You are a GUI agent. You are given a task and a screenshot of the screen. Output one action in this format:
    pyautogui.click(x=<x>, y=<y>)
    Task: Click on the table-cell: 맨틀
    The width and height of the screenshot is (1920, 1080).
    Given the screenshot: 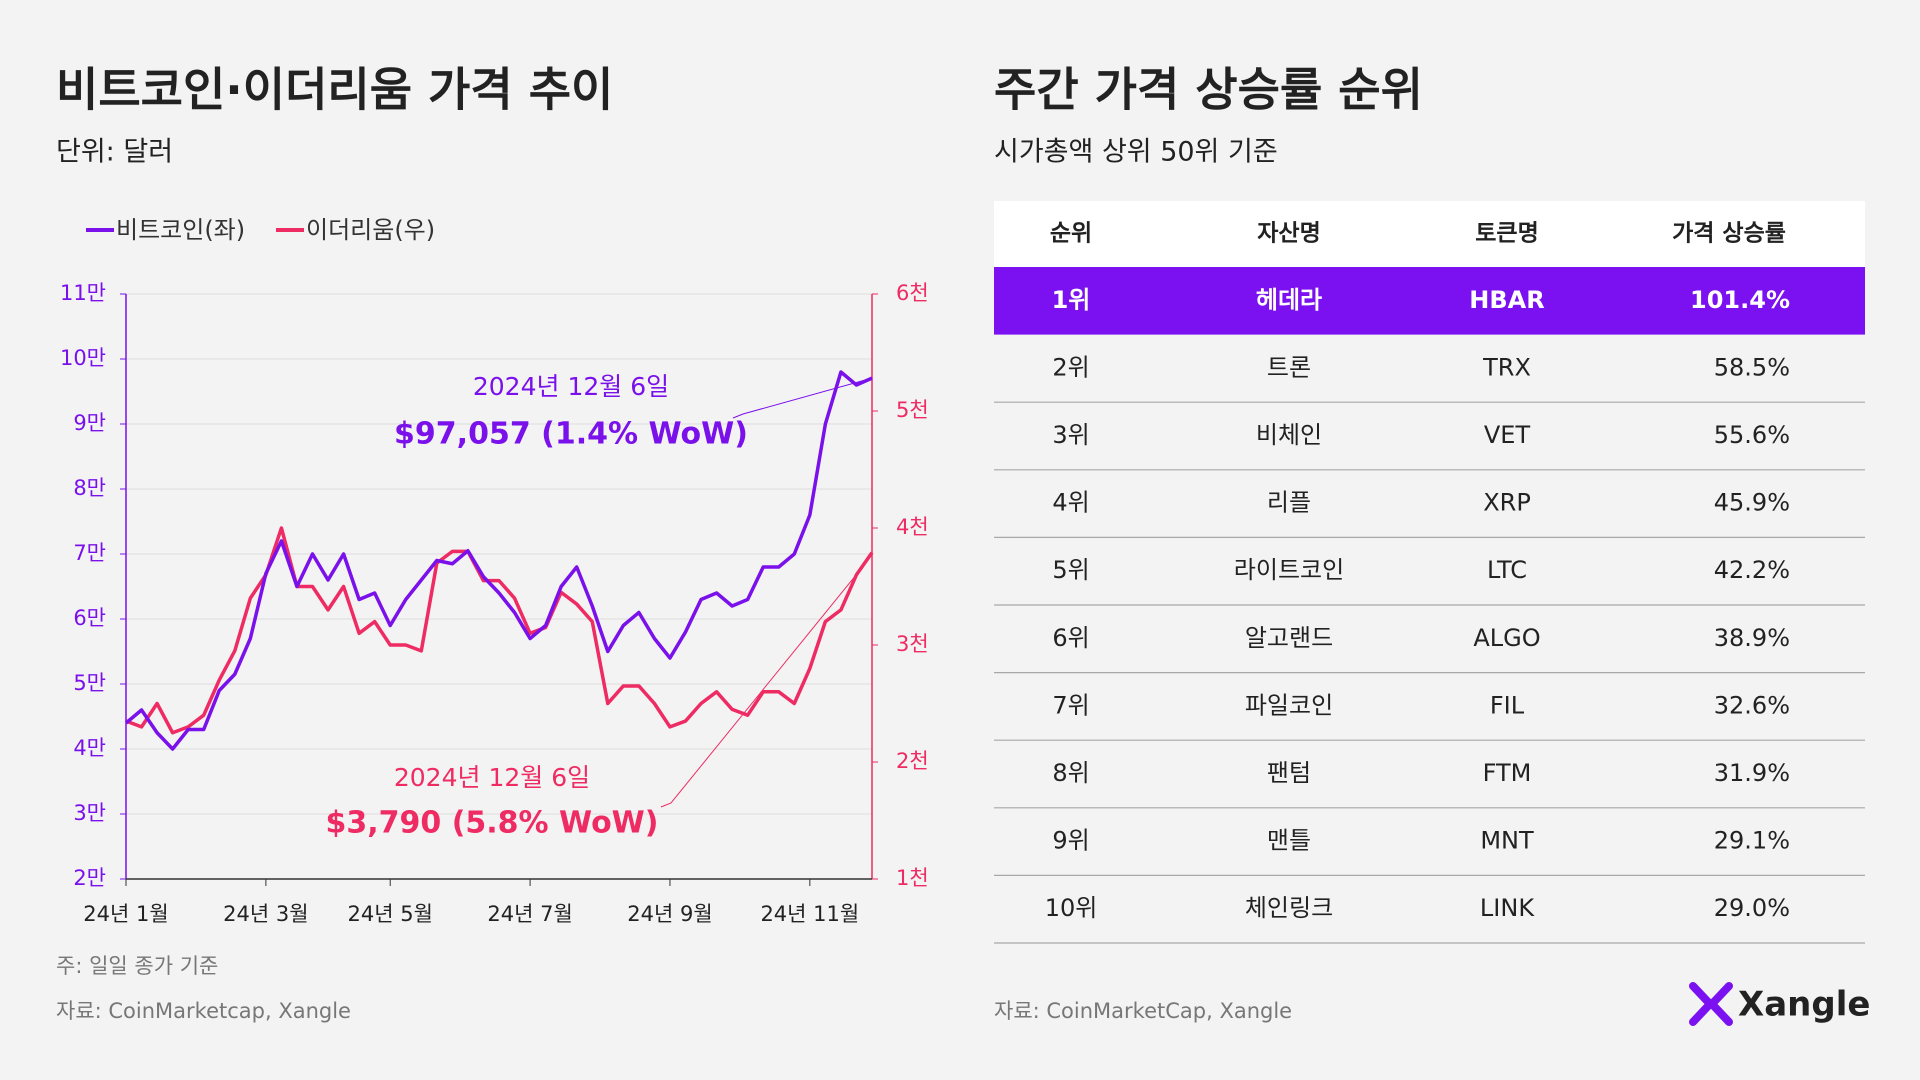 What is the action you would take?
    pyautogui.click(x=1289, y=841)
    